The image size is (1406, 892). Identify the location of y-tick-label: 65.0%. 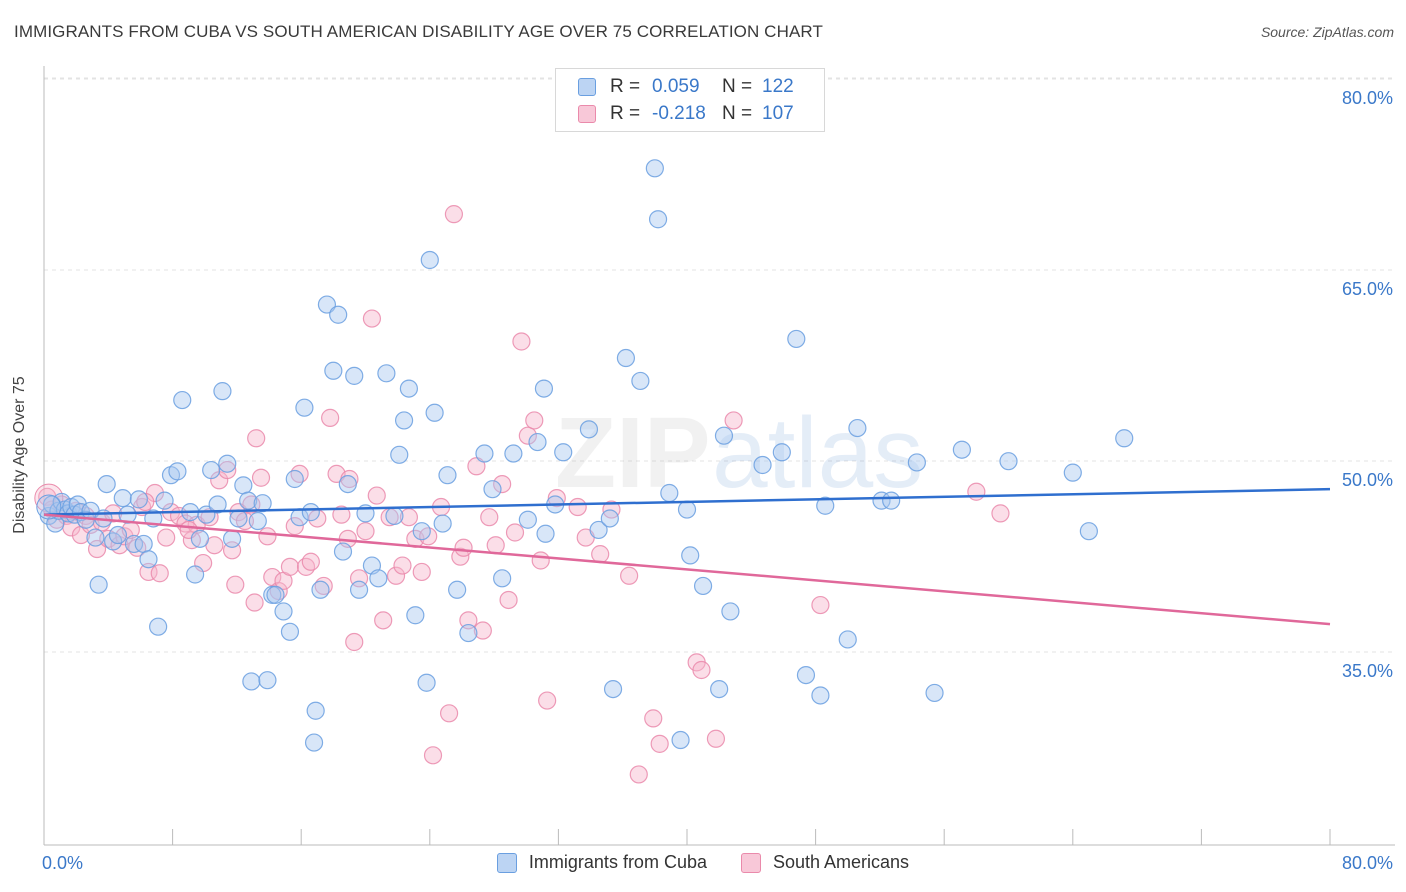
(1367, 289).